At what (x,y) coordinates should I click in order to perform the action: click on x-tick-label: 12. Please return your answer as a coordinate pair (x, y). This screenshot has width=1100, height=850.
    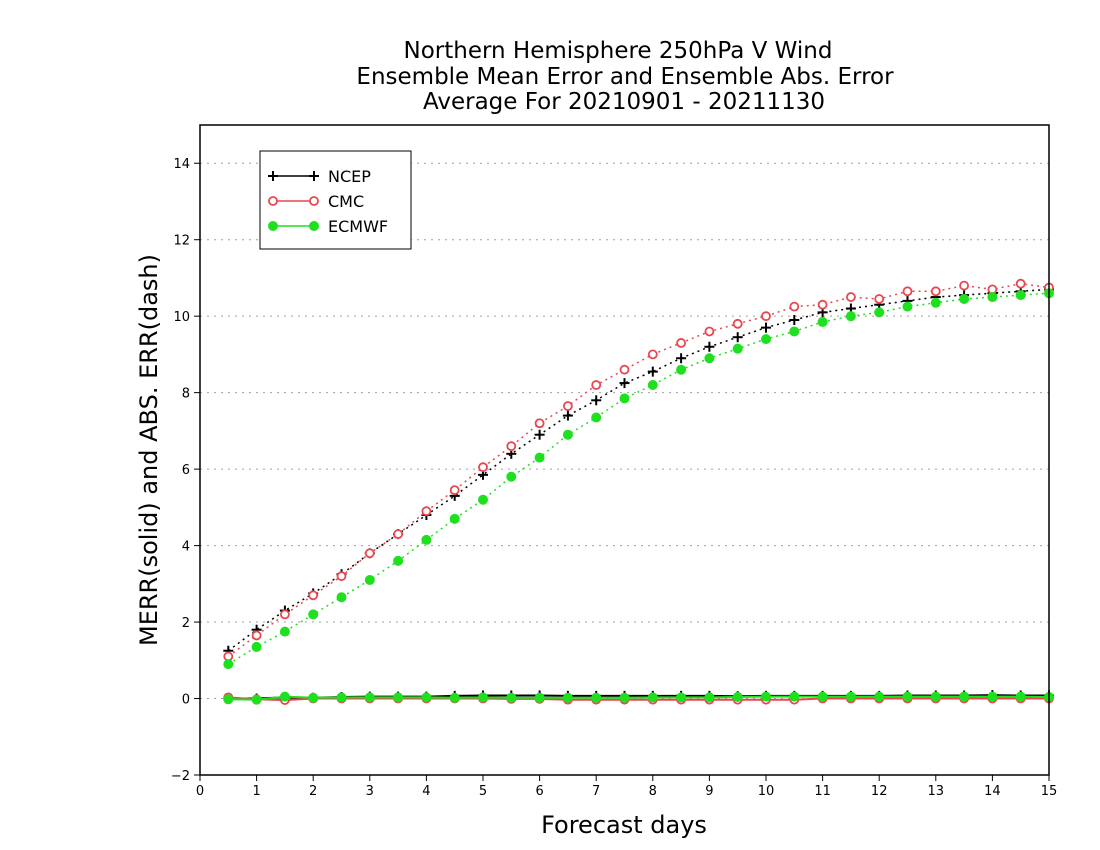
    Looking at the image, I should click on (879, 791).